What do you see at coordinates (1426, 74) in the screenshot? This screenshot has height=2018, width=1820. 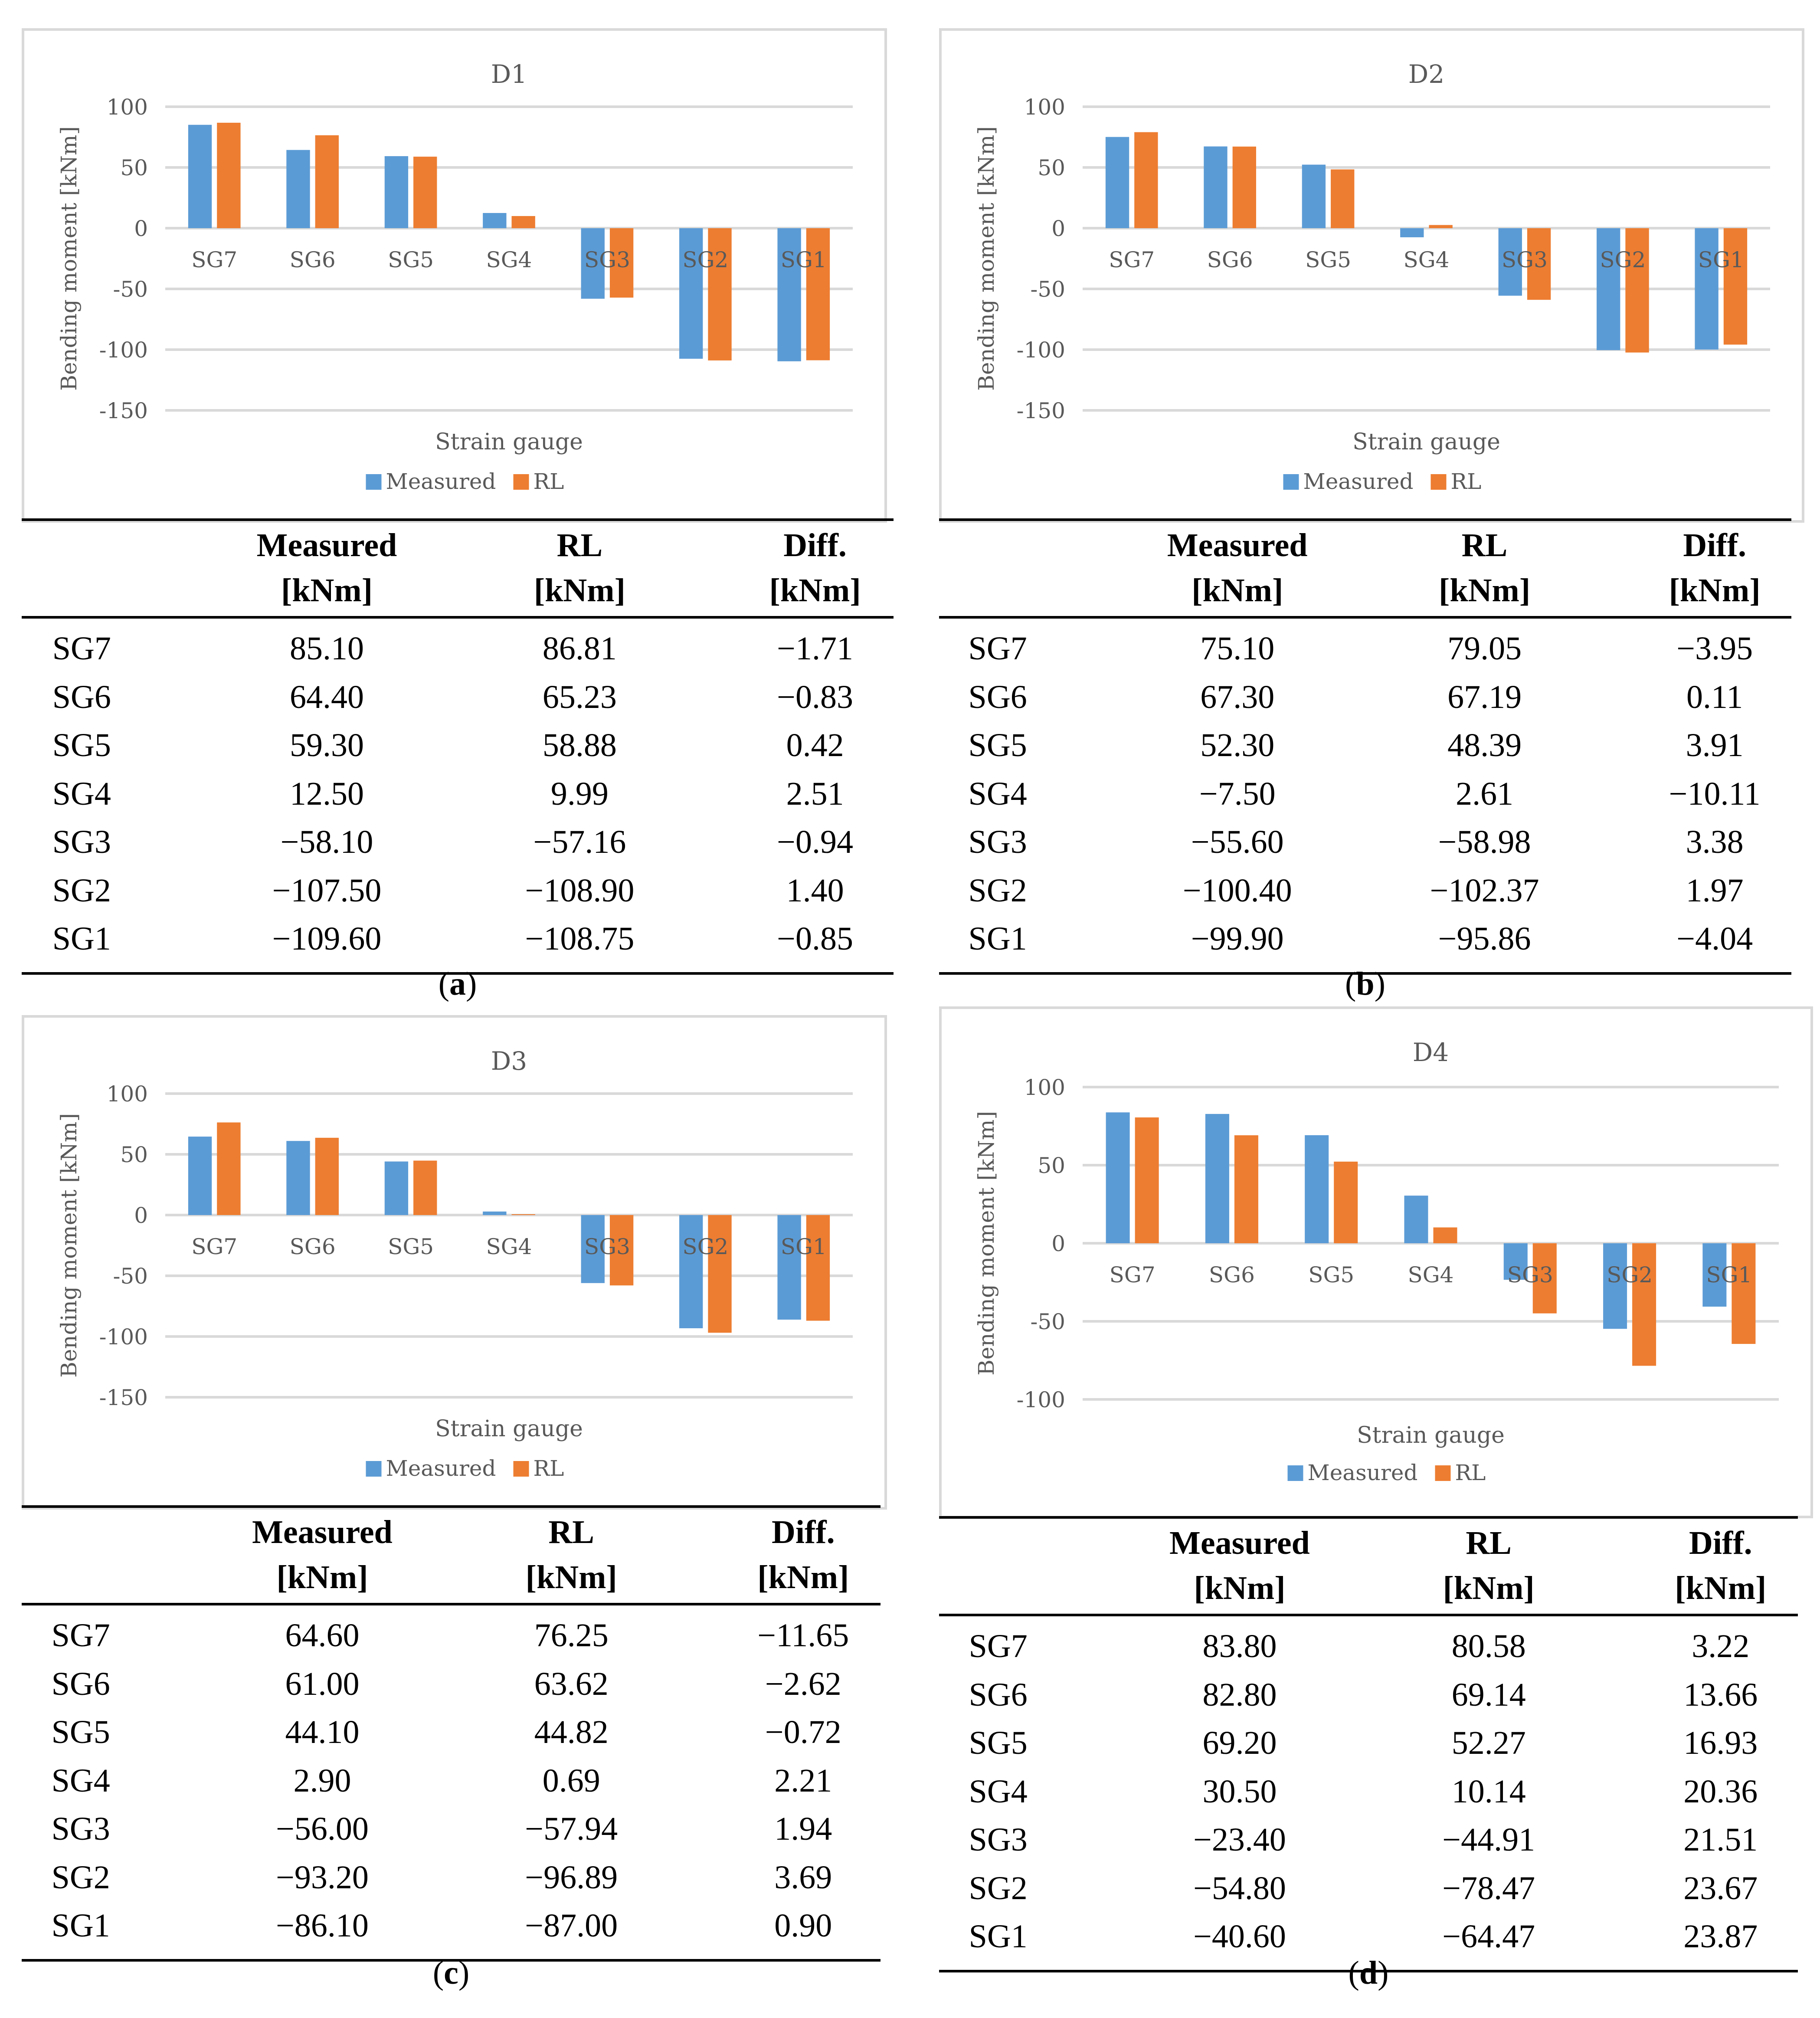 I see `chart-title: D2` at bounding box center [1426, 74].